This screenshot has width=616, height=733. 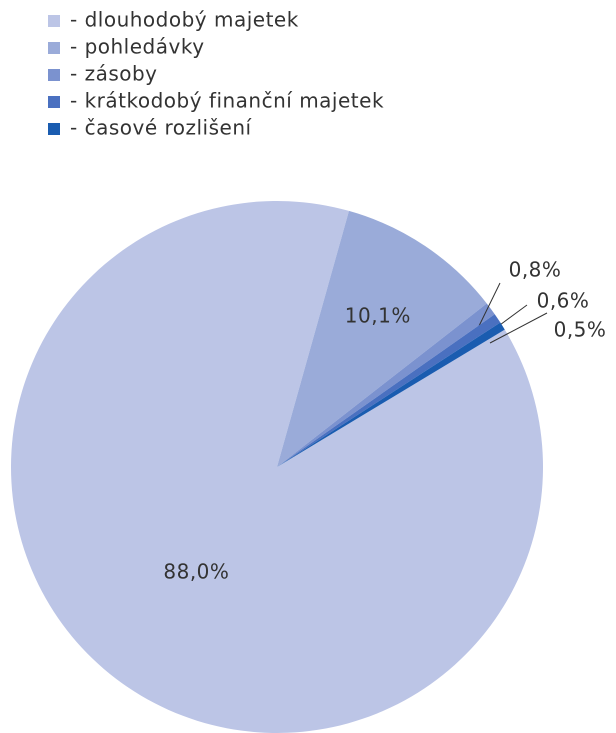 I want to click on data-label: 0,8%, so click(x=535, y=270).